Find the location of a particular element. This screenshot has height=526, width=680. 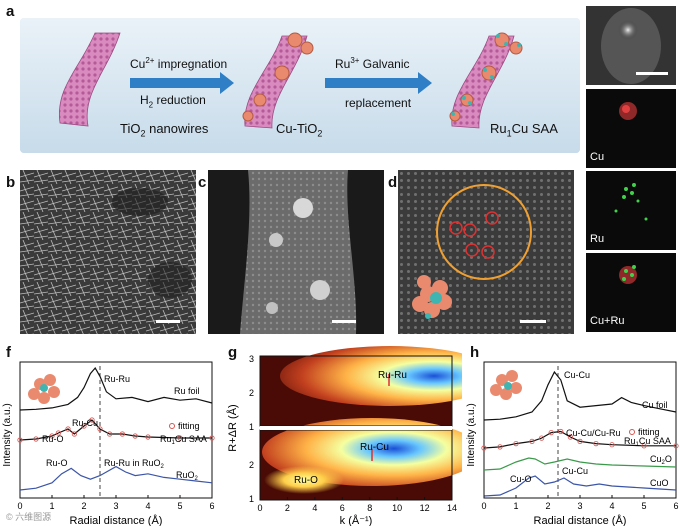

chart-h-ylabel: Intensity (a.u.) is located at coordinates (471, 434).